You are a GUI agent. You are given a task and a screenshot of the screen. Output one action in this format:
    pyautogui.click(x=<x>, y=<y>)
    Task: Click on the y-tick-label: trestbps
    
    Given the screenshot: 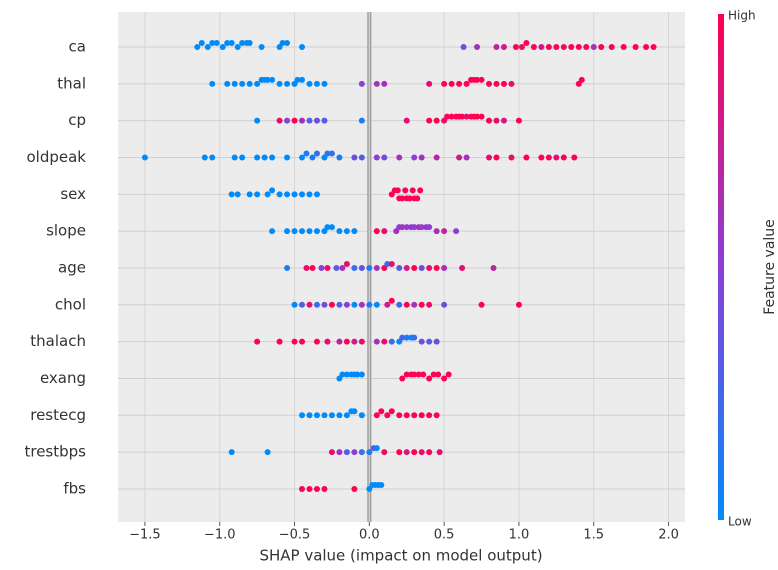 What is the action you would take?
    pyautogui.click(x=55, y=452)
    